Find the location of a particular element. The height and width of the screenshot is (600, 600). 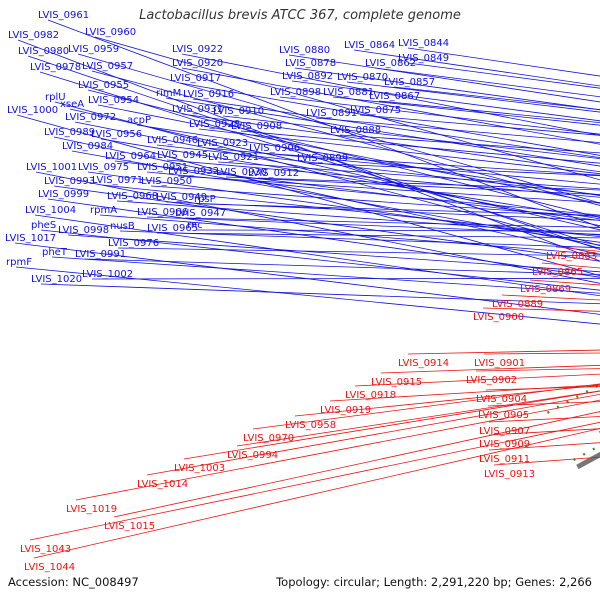

gene-label-lvis-0947: LVIS_0947 is located at coordinates (200, 213).